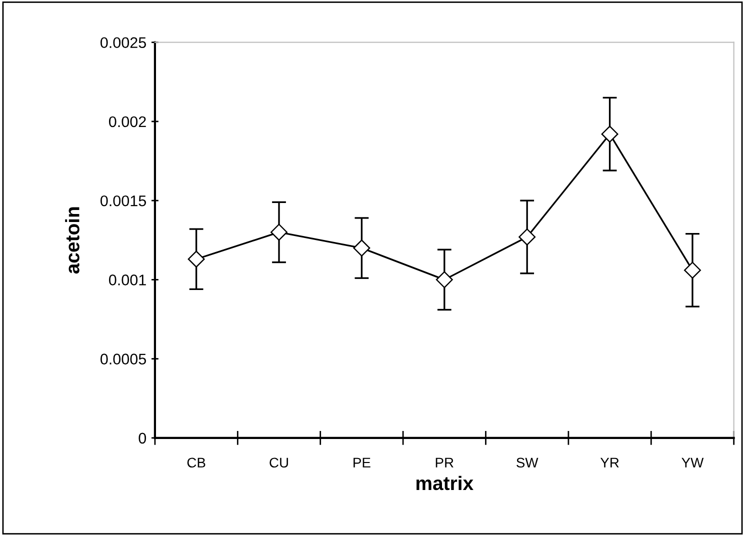 The height and width of the screenshot is (536, 745). What do you see at coordinates (693, 463) in the screenshot?
I see `x-tick-label: YW` at bounding box center [693, 463].